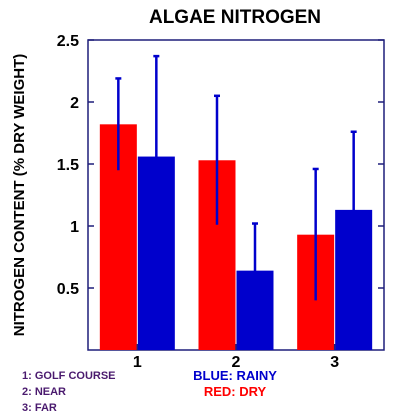 The image size is (400, 416). I want to click on category-key: 1: GOLF COURSE 2: NEAR 3: FAR, so click(69, 392).